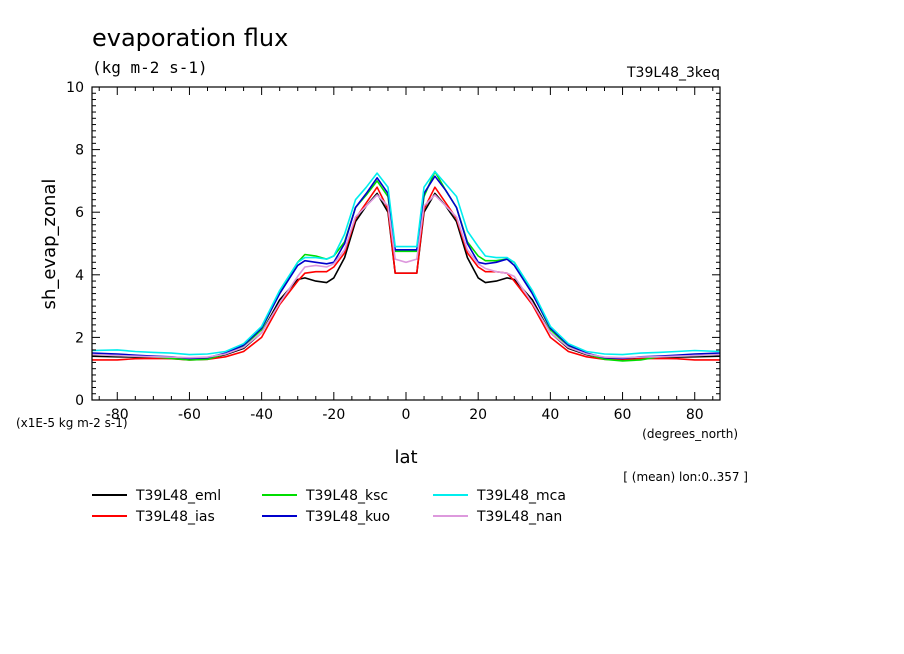  I want to click on y-axis-label: sh_evap_zonal, so click(49, 244).